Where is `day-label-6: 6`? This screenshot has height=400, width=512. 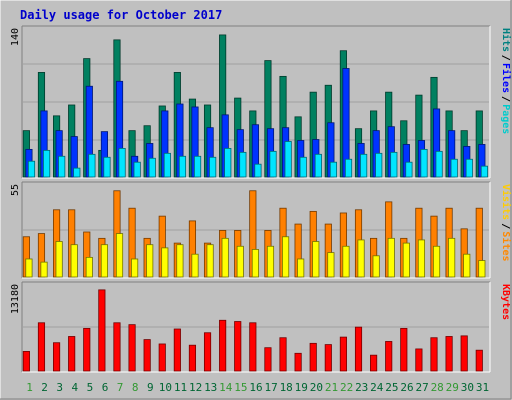
day-label-6: 6 is located at coordinates (105, 387).